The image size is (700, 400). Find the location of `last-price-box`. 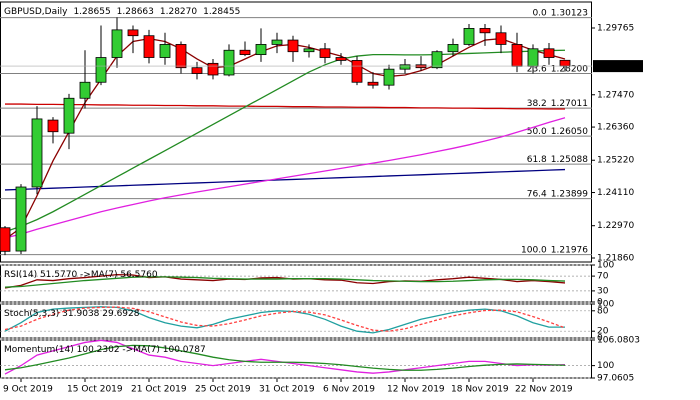

last-price-box is located at coordinates (618, 66).